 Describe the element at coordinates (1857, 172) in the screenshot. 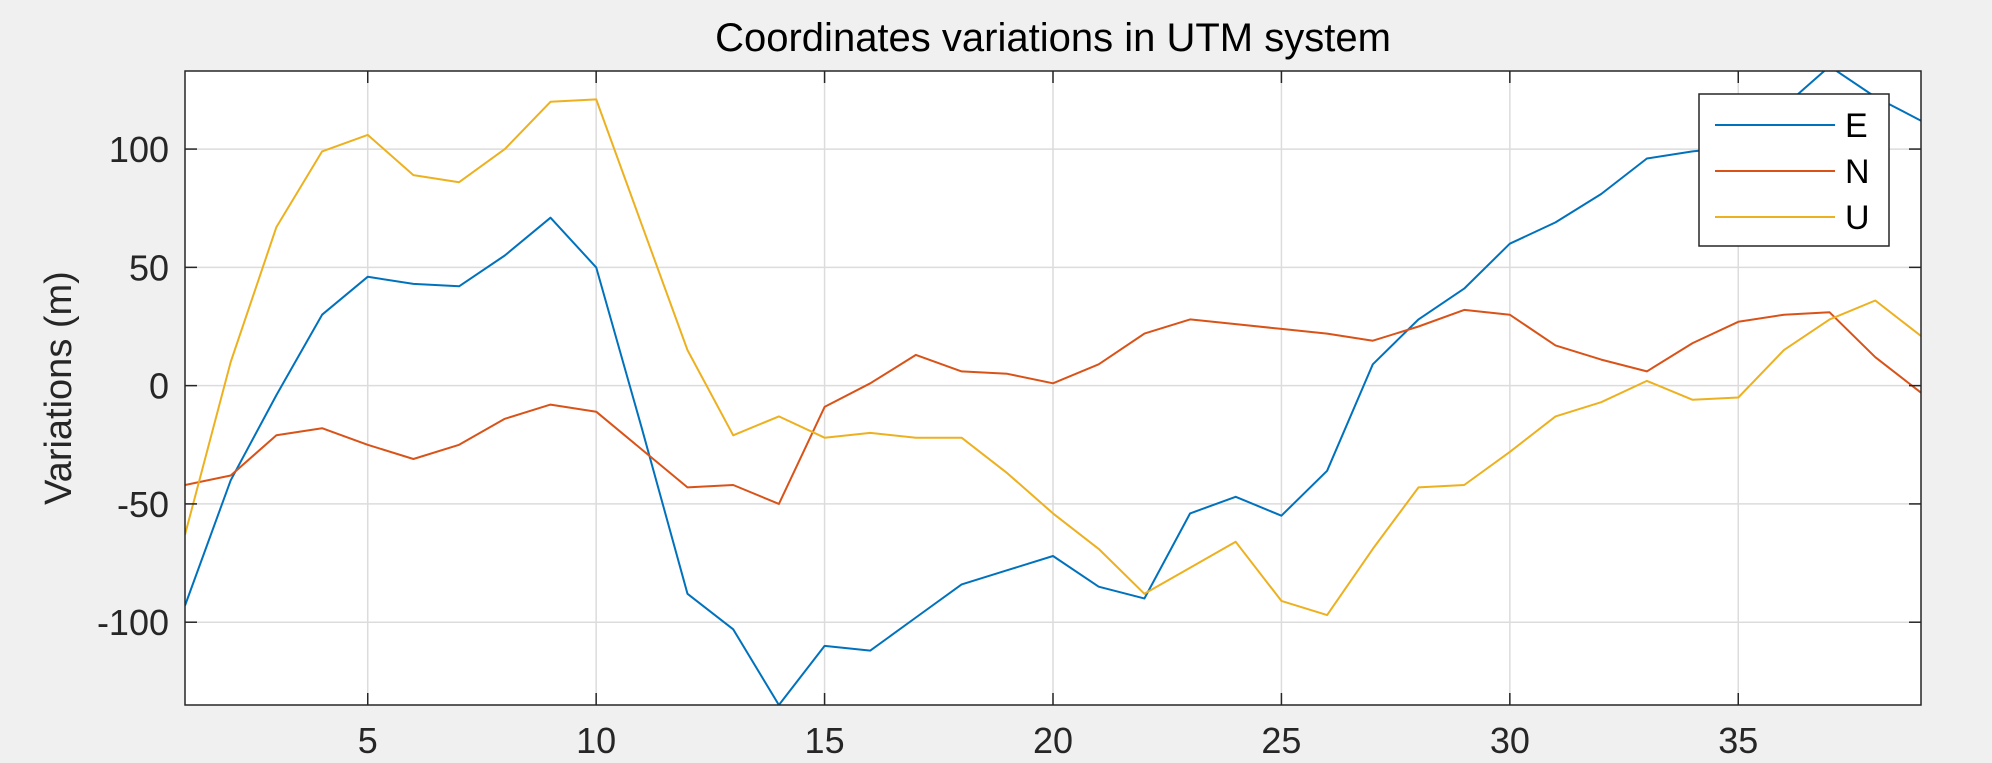

I see `legend-label-n: N` at that location.